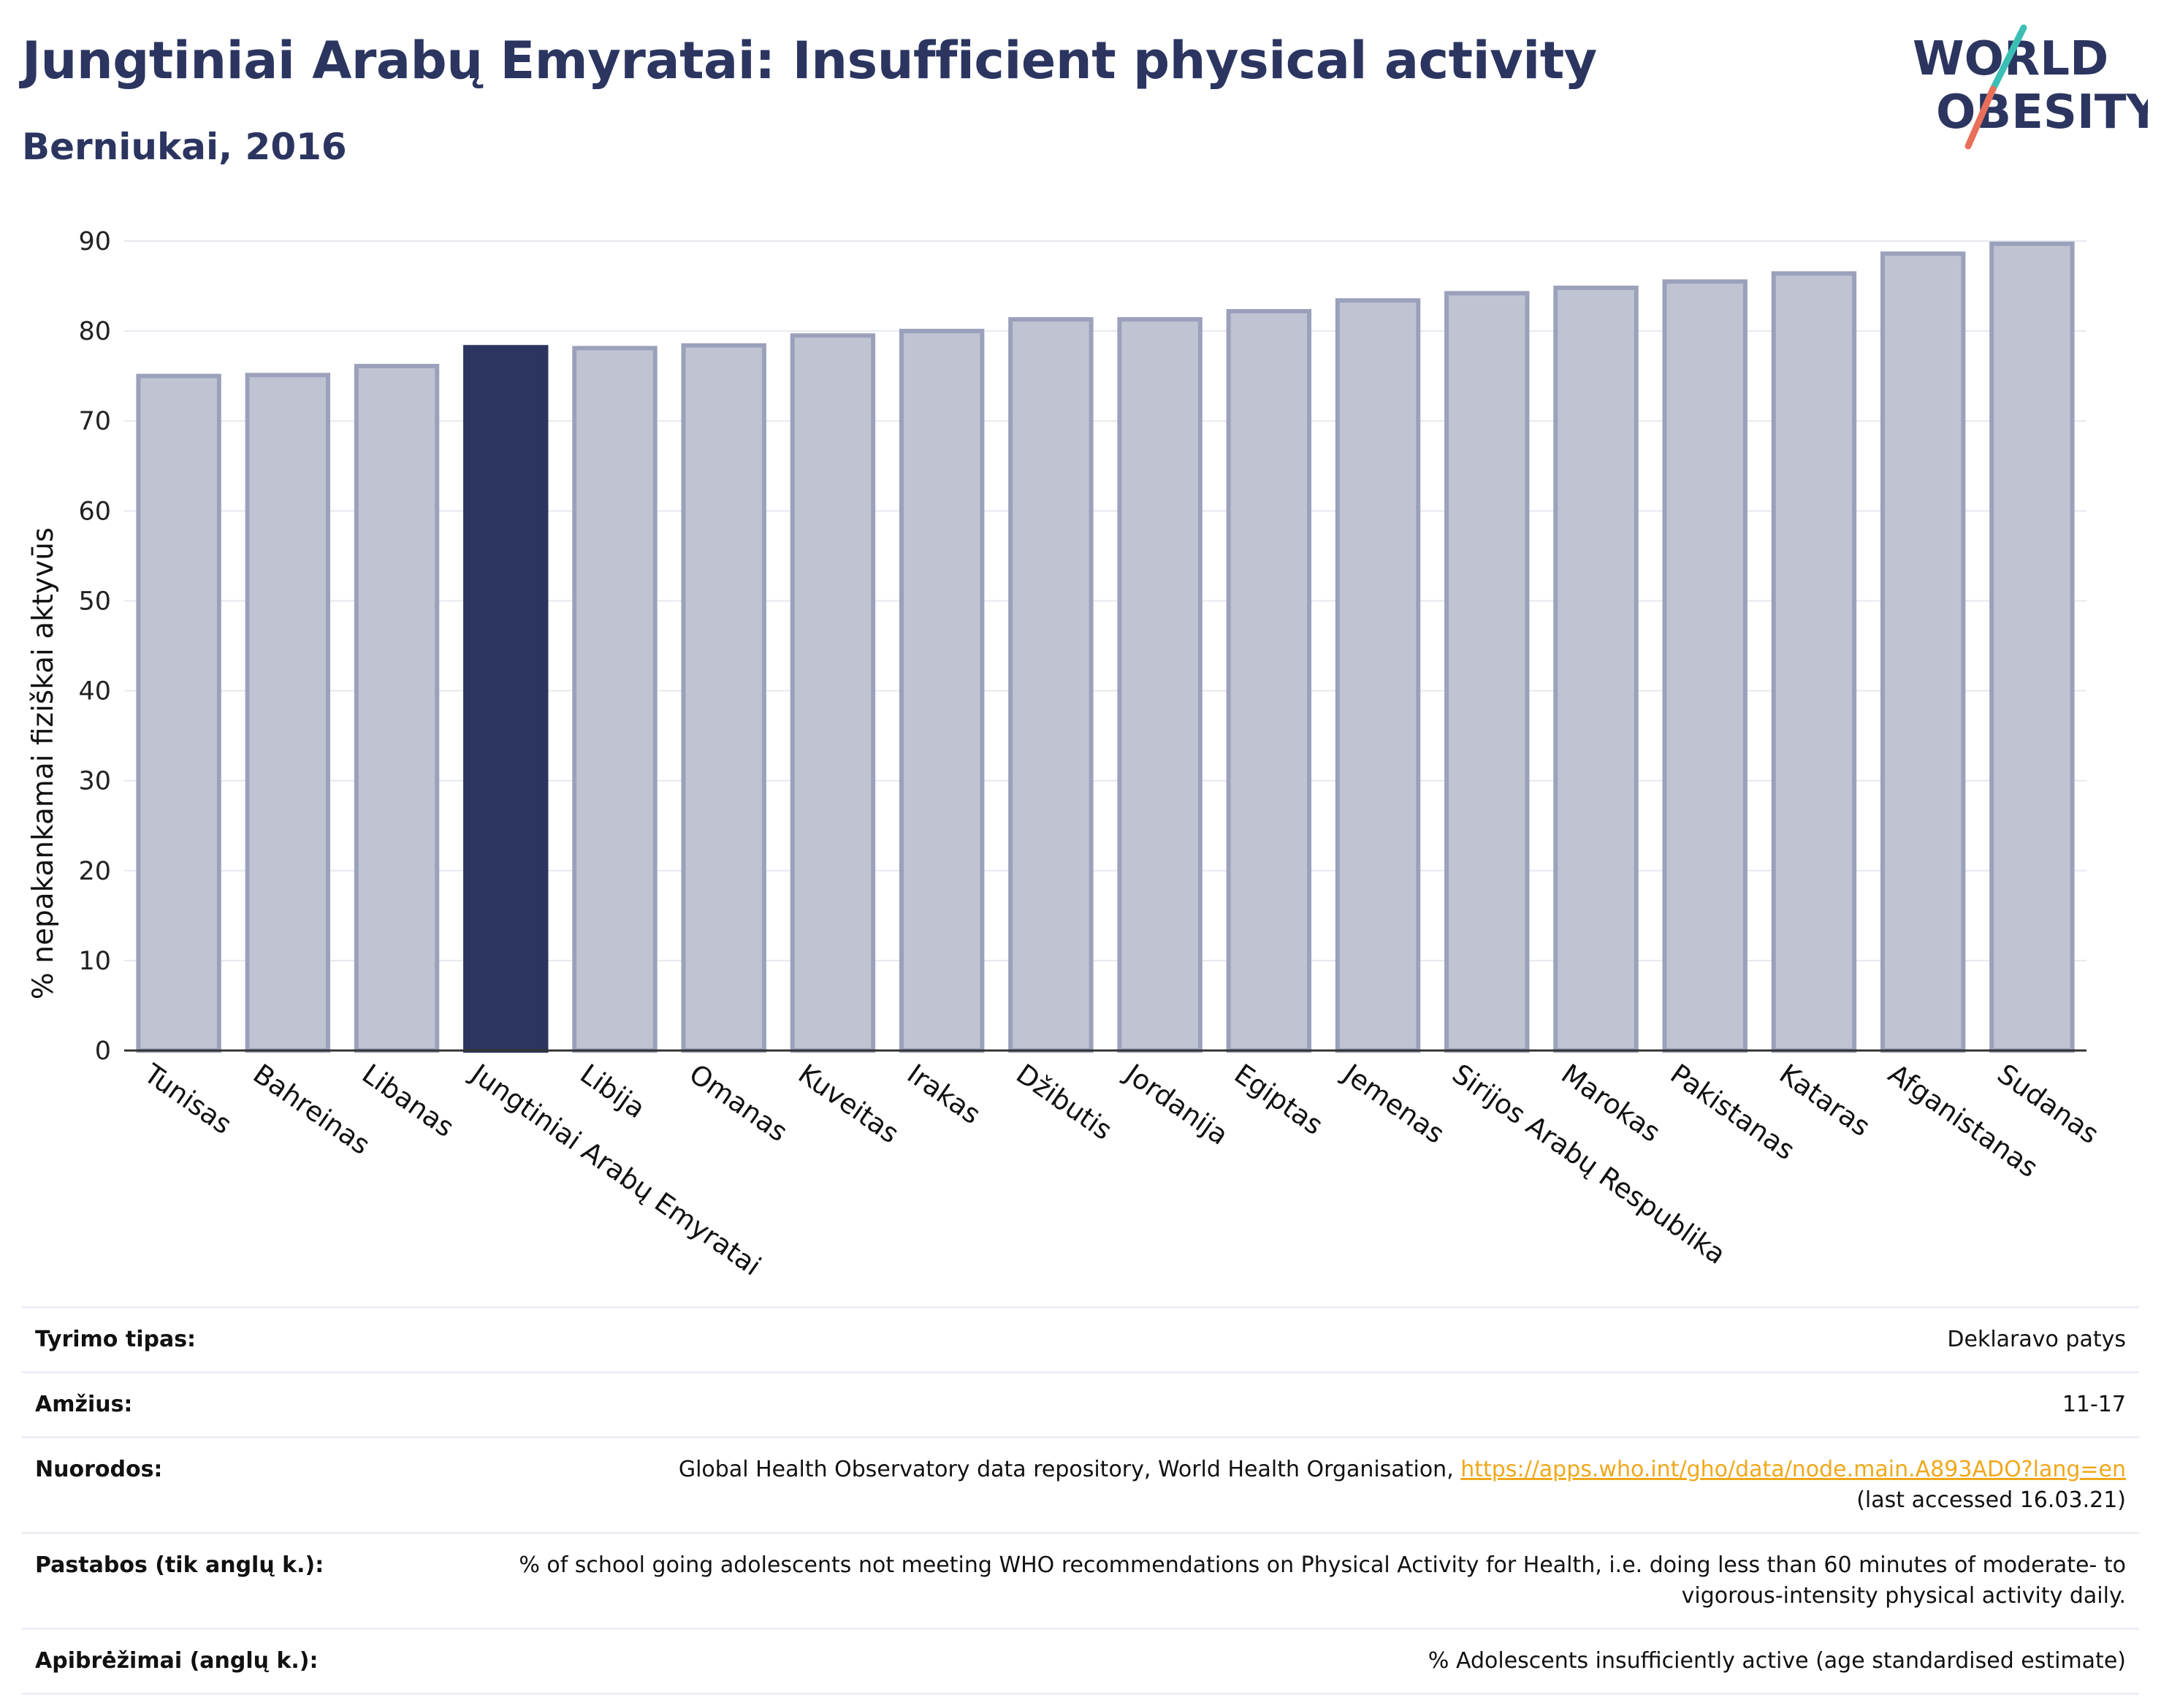  What do you see at coordinates (1393, 1103) in the screenshot?
I see `x-tick-label: Jemenas` at bounding box center [1393, 1103].